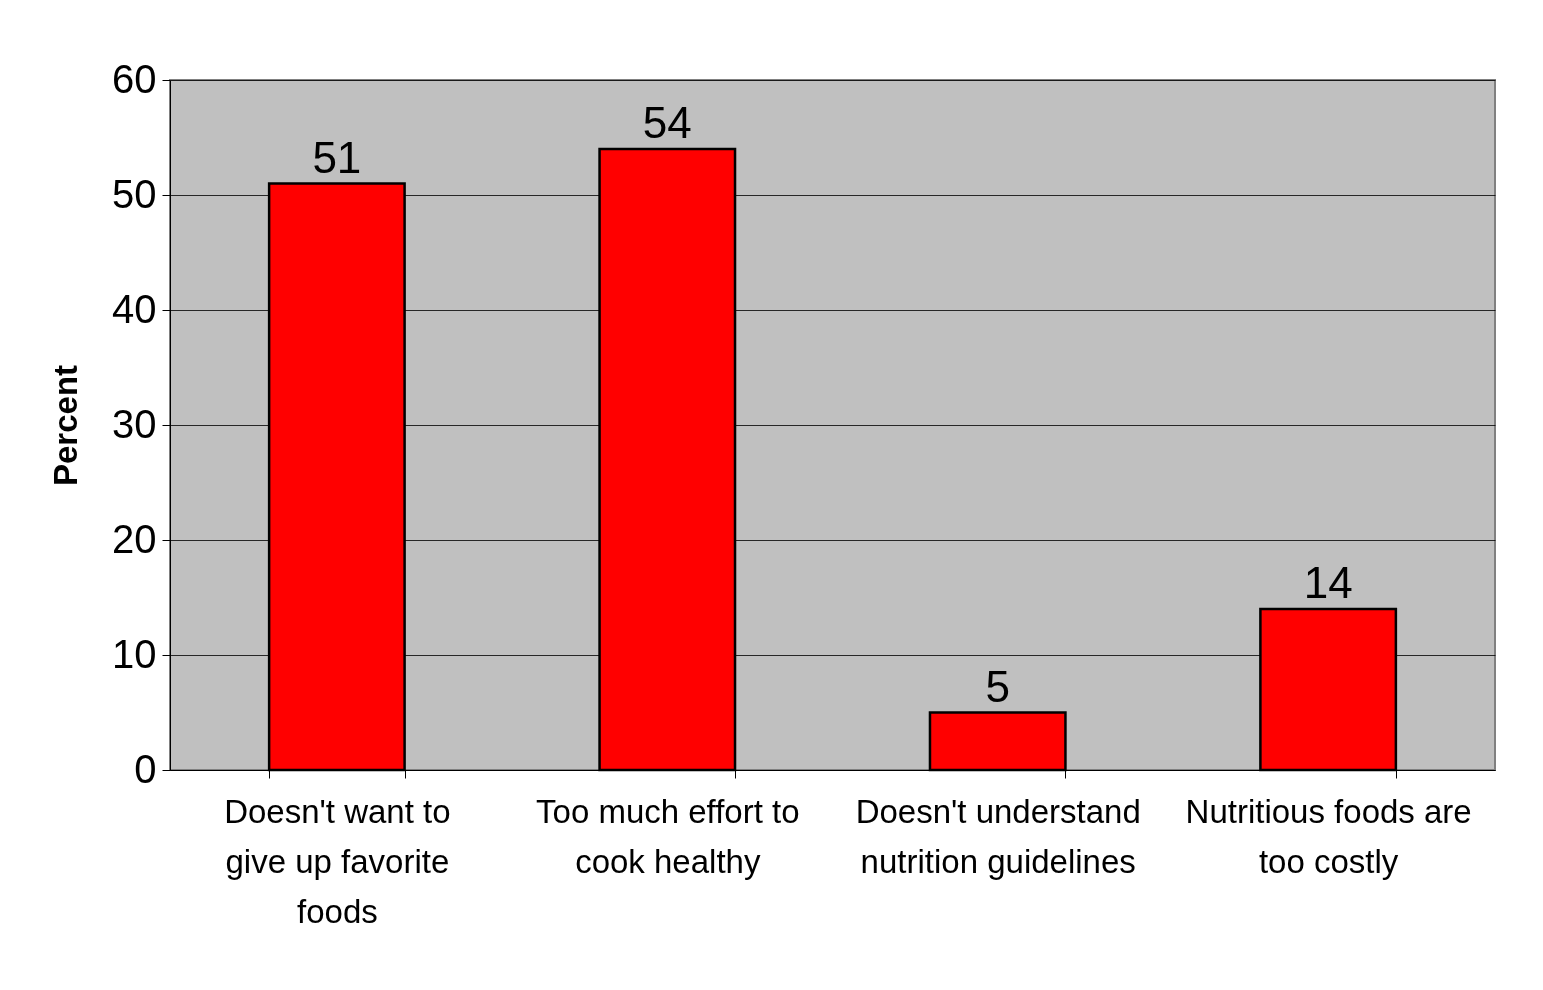 This screenshot has width=1543, height=990. I want to click on y-tick-label: 30, so click(134, 423).